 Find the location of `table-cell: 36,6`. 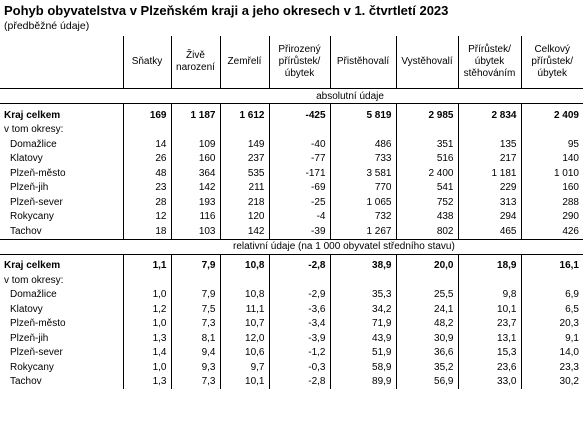

table-cell: 36,6 is located at coordinates (426, 352).